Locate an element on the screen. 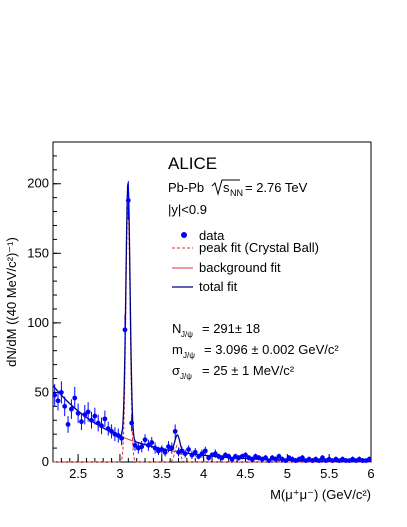 Image resolution: width=407 pixels, height=527 pixels. yield-subscript: J/ψ is located at coordinates (187, 334).